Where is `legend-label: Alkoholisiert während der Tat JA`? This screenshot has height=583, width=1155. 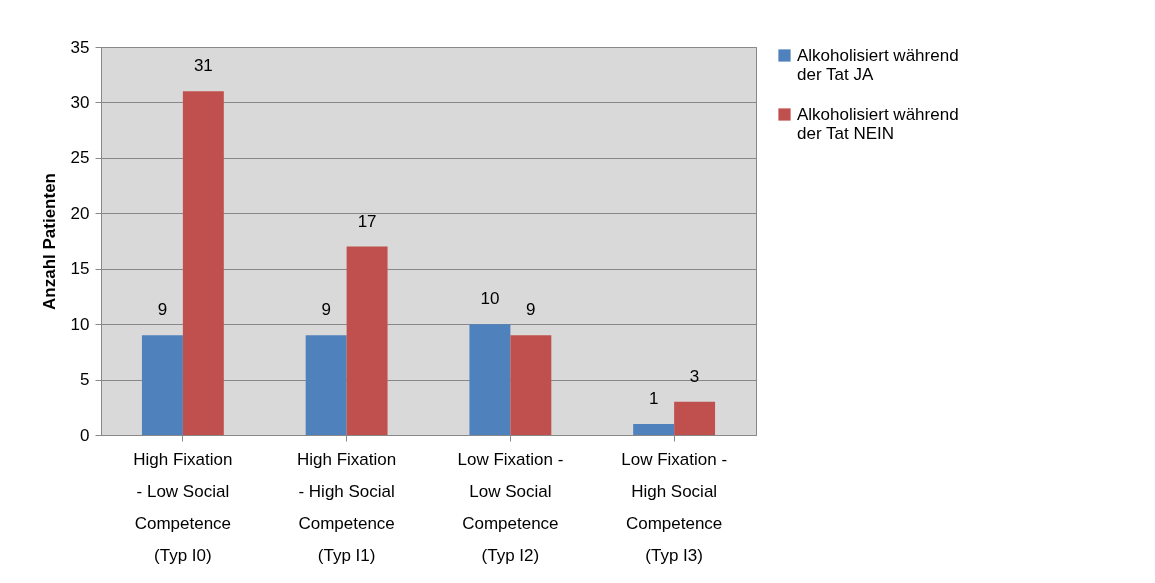
legend-label: Alkoholisiert während der Tat JA is located at coordinates (878, 64).